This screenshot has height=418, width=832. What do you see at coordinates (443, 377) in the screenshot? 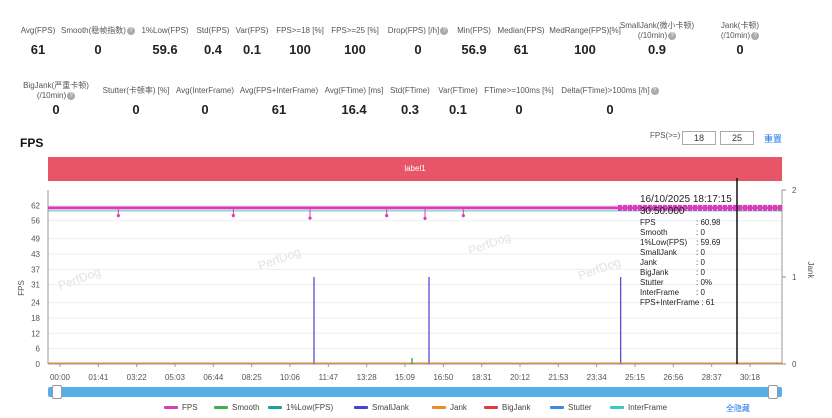
I see `x-tick-label: 16:50` at bounding box center [443, 377].